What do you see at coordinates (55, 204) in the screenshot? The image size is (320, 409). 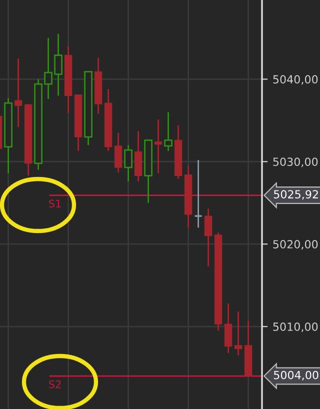 I see `ref-line-label: S1` at bounding box center [55, 204].